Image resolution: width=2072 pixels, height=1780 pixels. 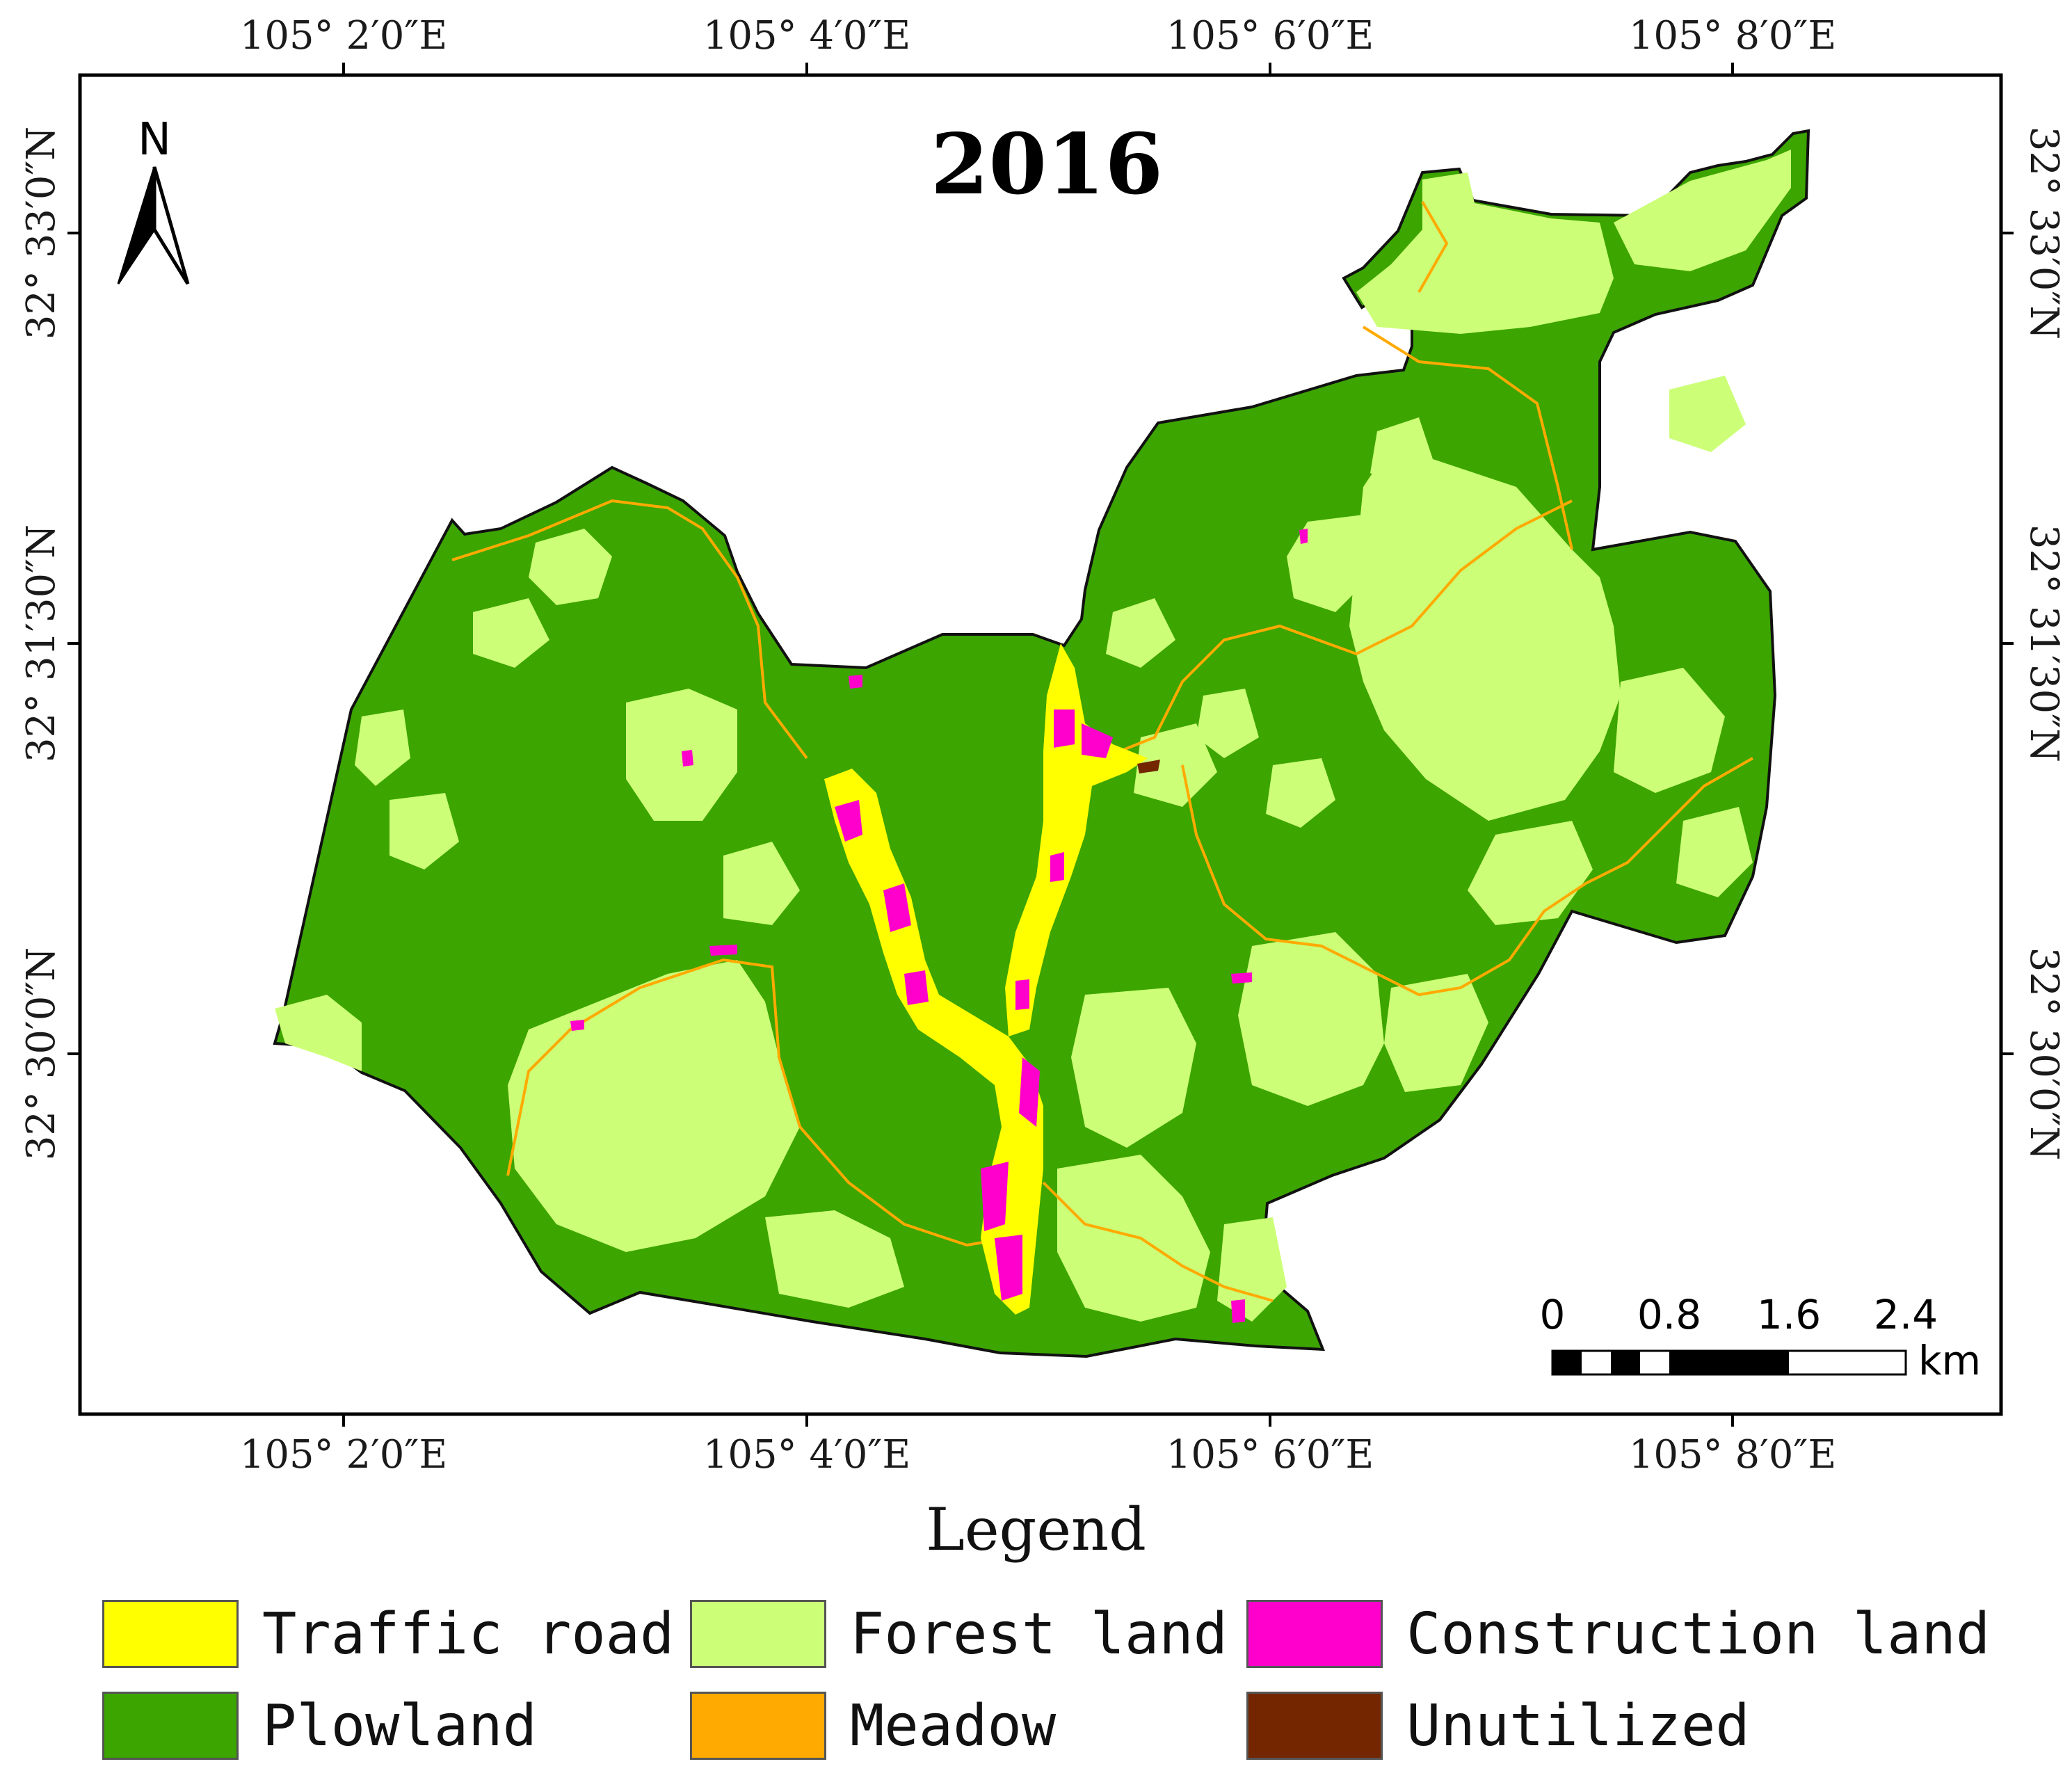 I want to click on lat-label-left: 32° 33′0″N, so click(x=41, y=234).